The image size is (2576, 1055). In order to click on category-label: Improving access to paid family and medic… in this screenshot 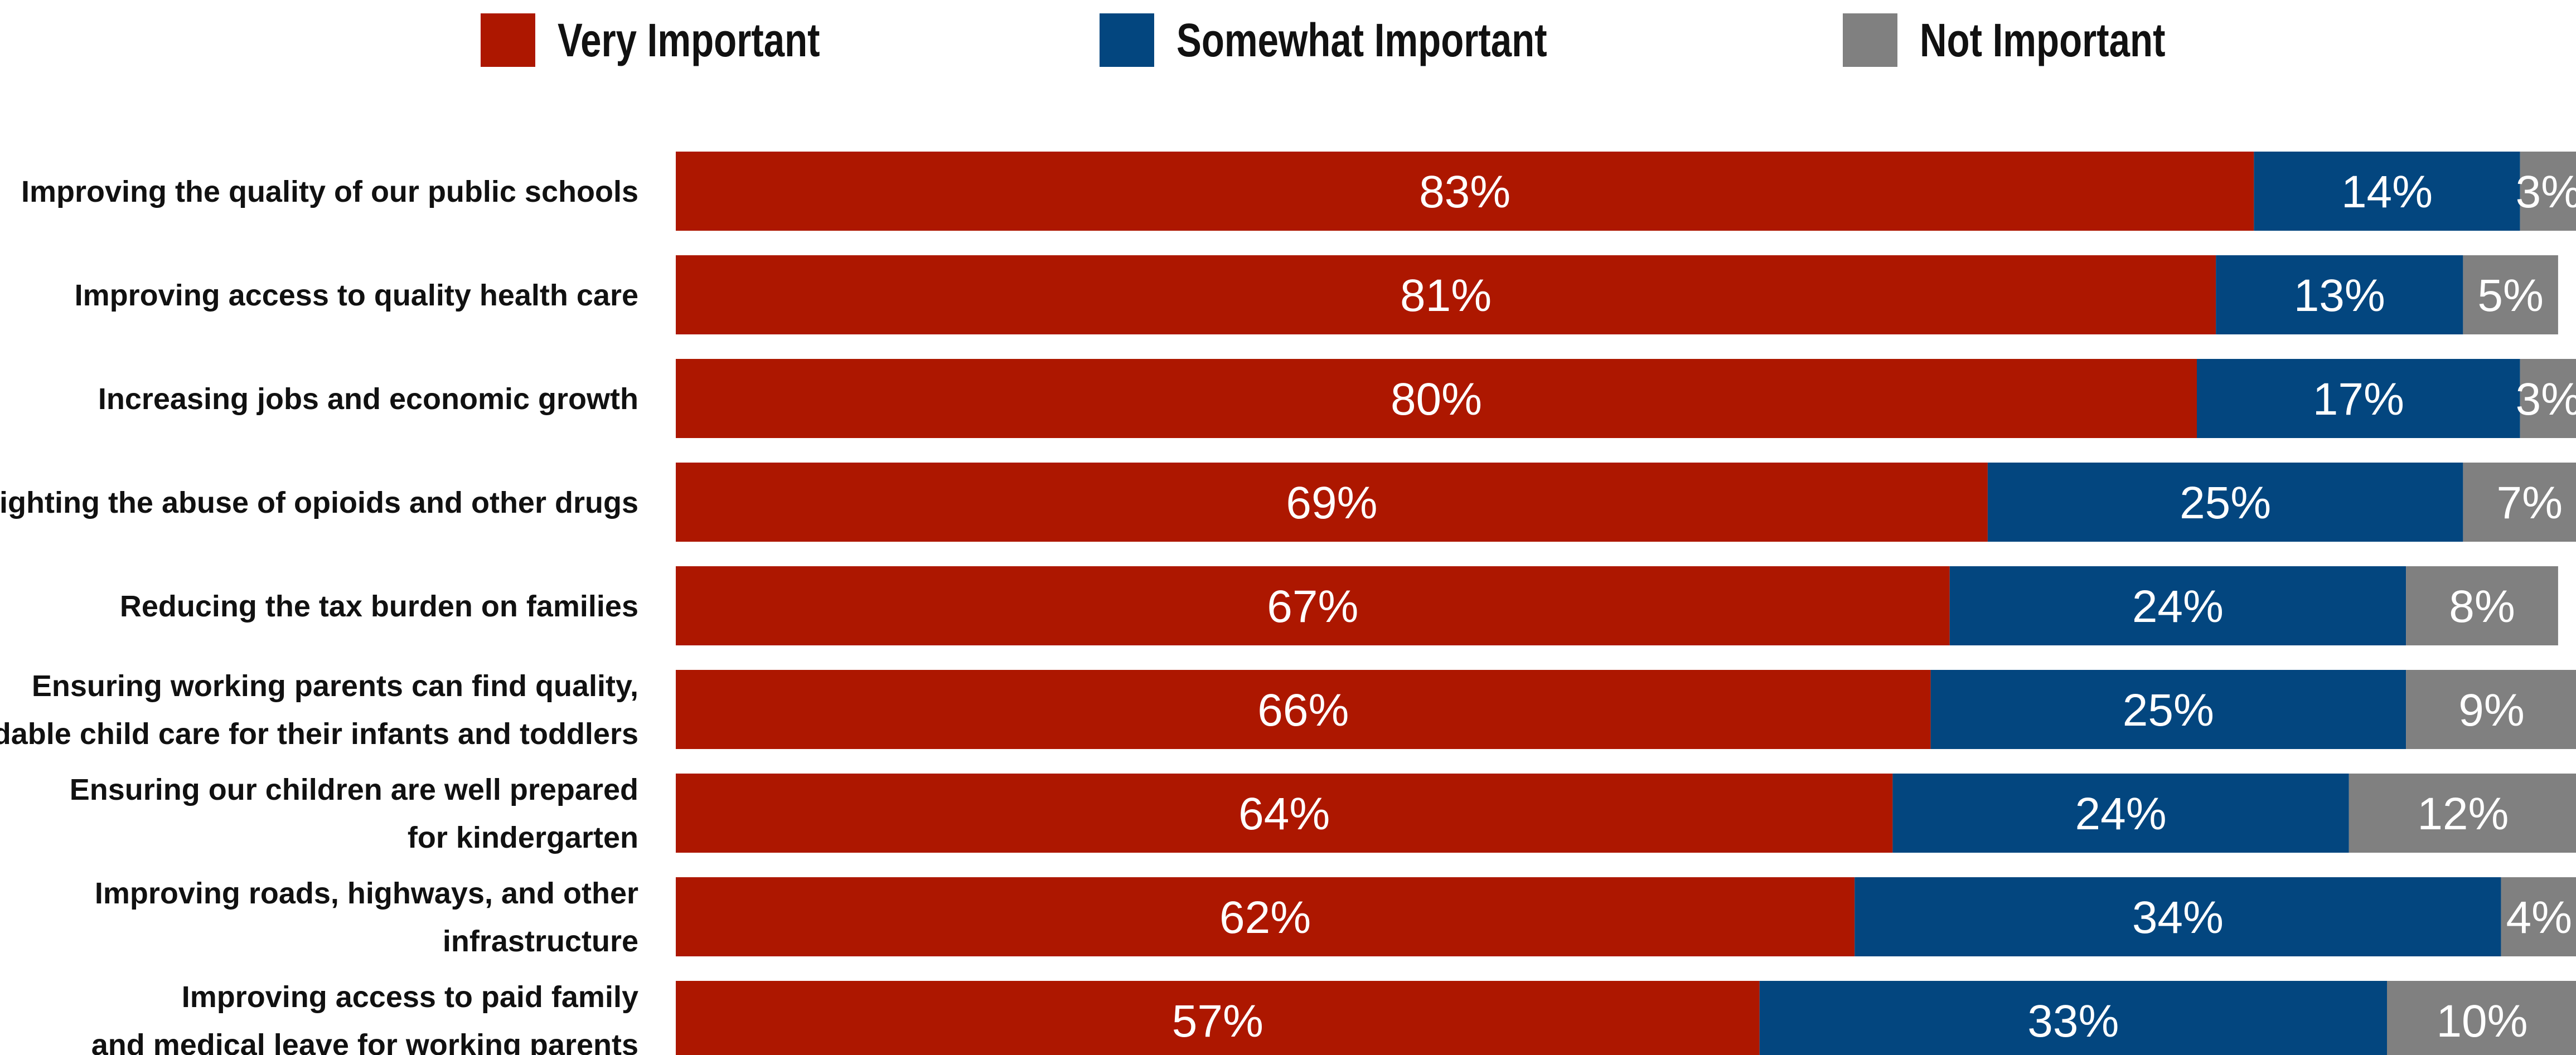, I will do `click(364, 1017)`.